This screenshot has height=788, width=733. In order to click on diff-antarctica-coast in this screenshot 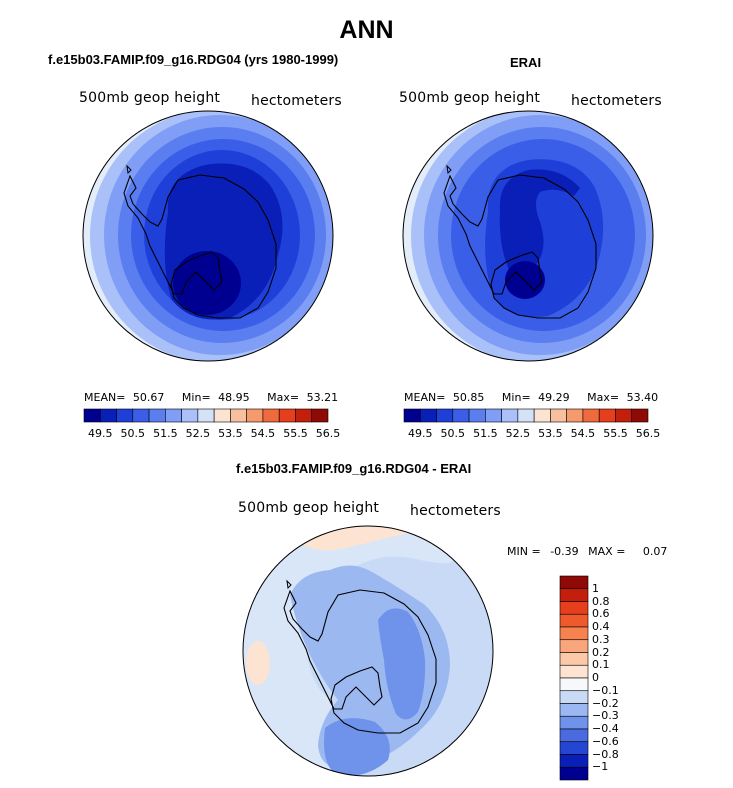, I will do `click(360, 661)`.